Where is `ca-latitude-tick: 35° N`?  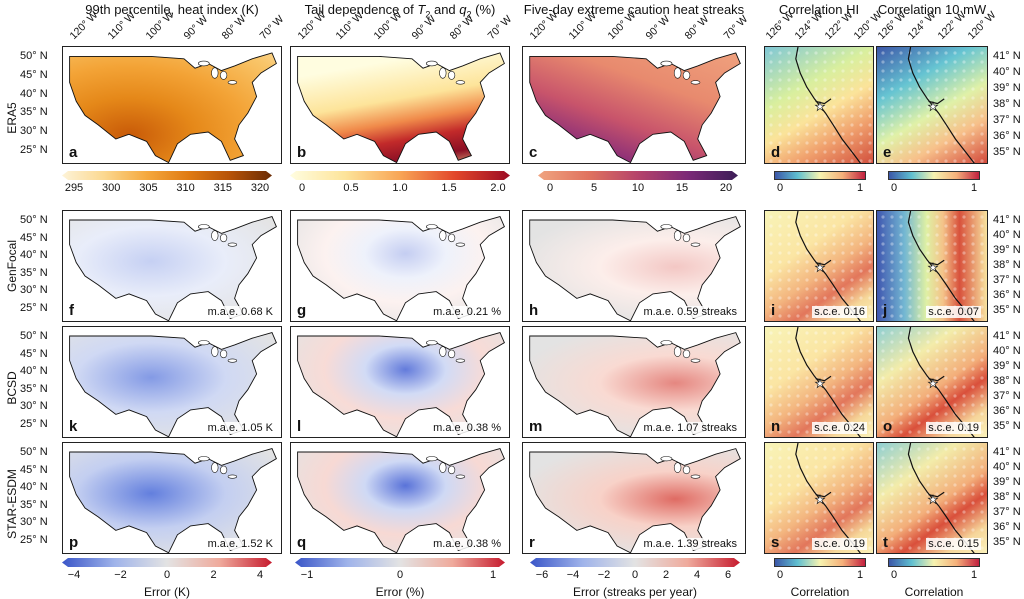 ca-latitude-tick: 35° N is located at coordinates (1007, 426).